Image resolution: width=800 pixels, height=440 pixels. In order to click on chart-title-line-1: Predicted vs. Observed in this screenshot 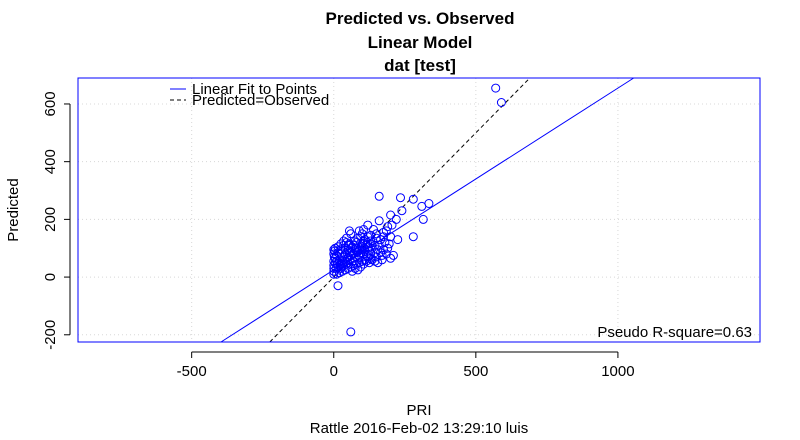, I will do `click(420, 18)`.